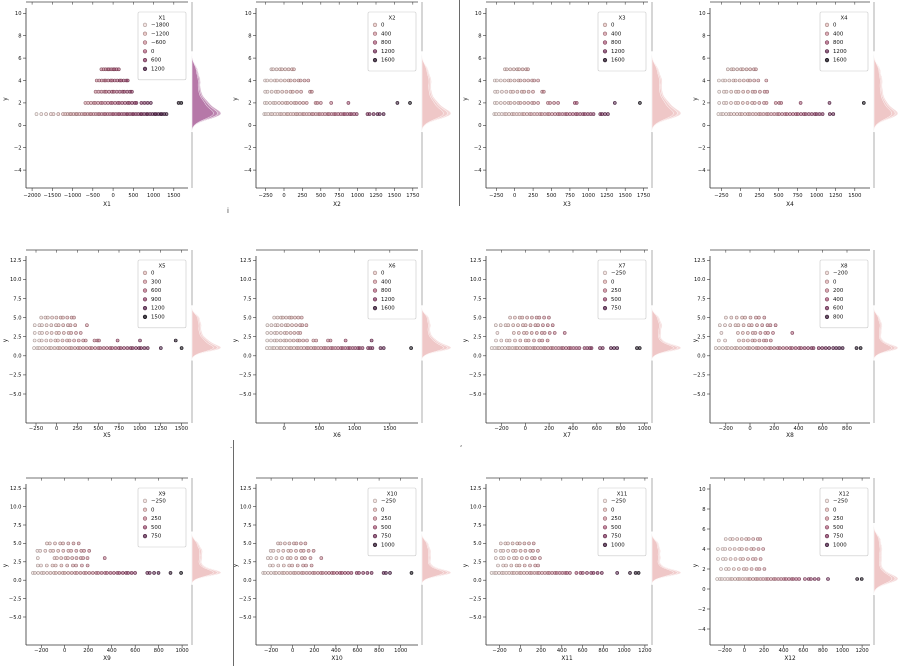  What do you see at coordinates (461, 444) in the screenshot?
I see `stray-text-artifact-2: ,` at bounding box center [461, 444].